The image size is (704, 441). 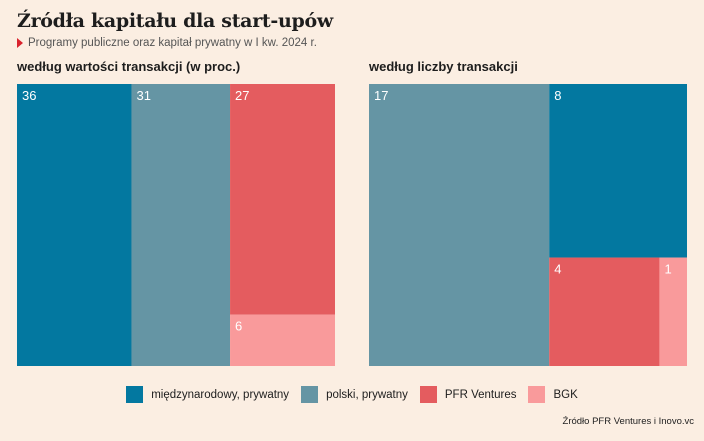 I want to click on treemap-cell-polski-prywatny, so click(x=181, y=225).